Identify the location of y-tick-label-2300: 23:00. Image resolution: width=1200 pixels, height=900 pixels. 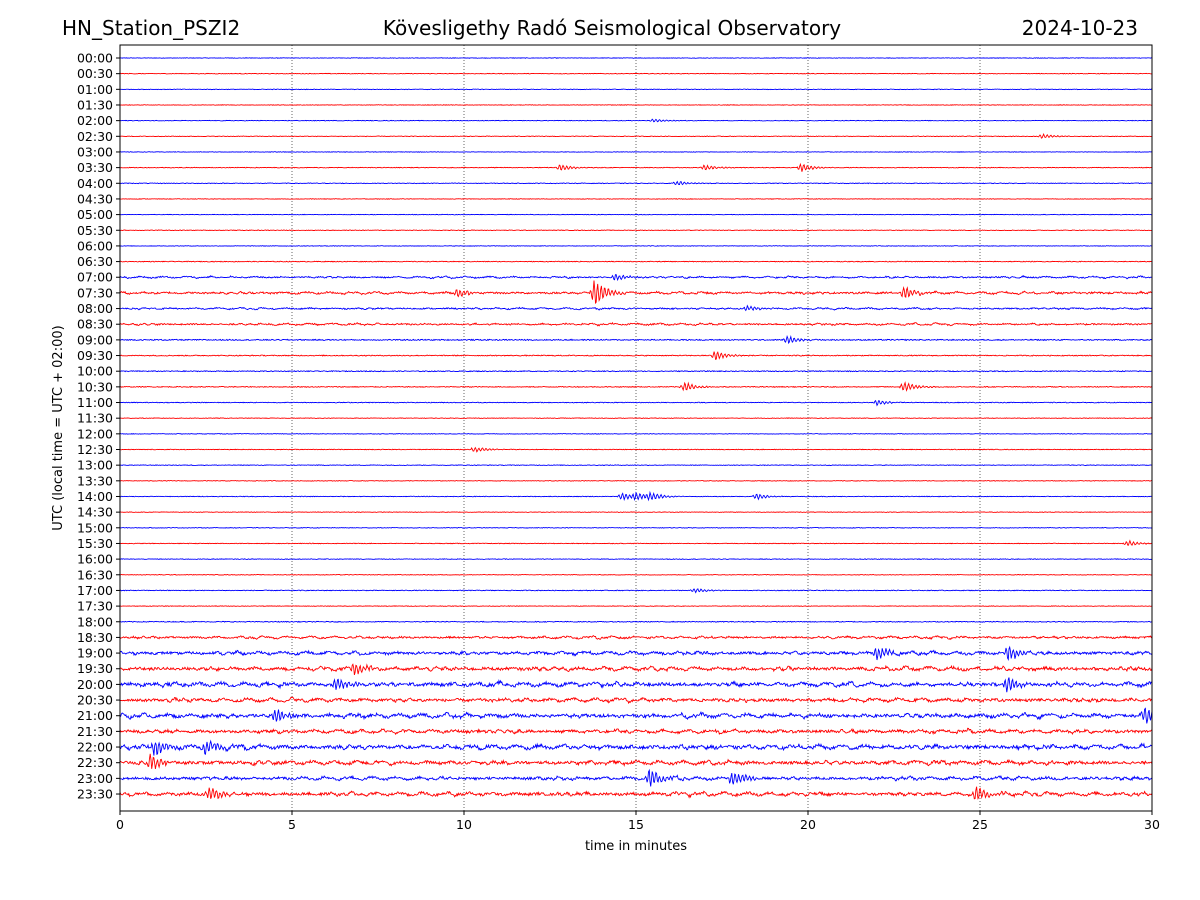
(95, 778).